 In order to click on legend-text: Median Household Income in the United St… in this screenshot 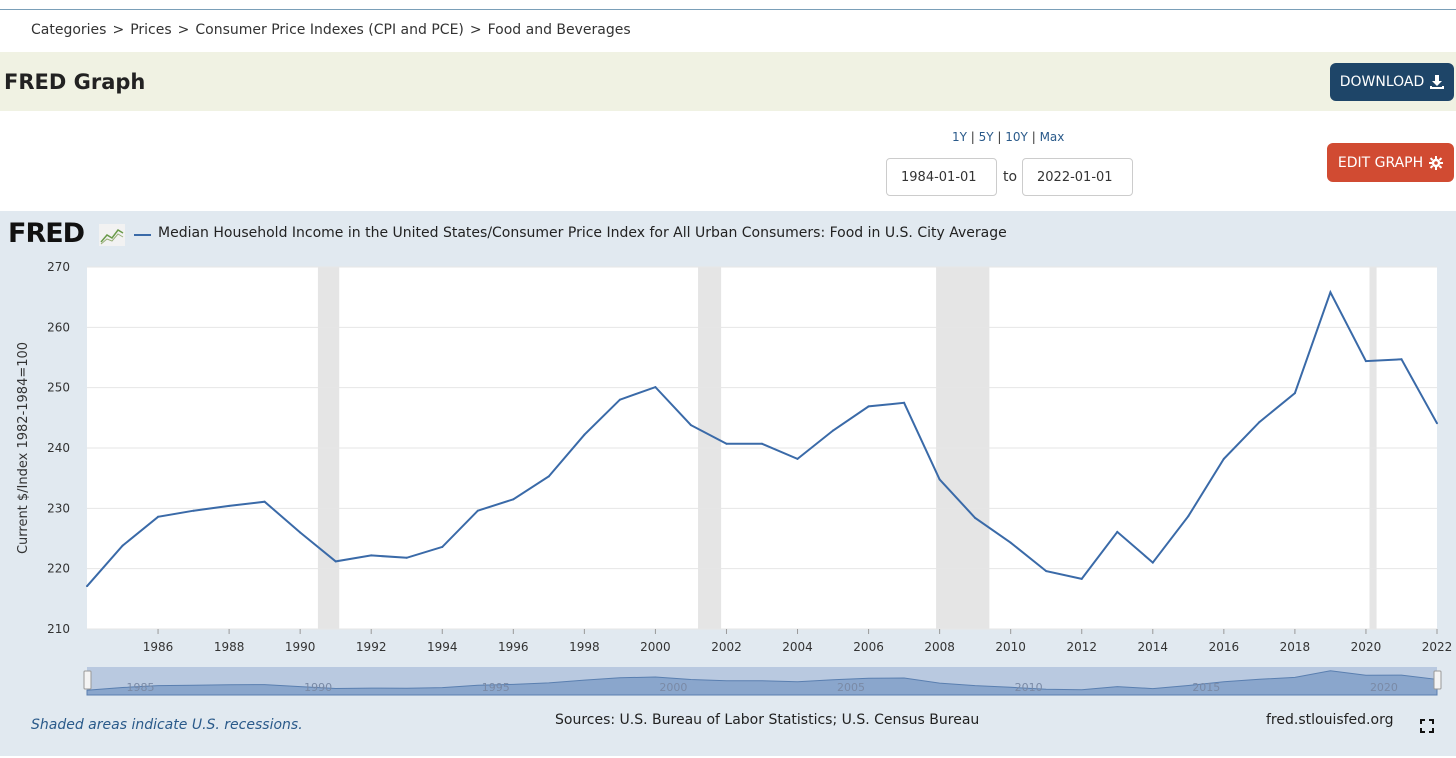, I will do `click(582, 233)`.